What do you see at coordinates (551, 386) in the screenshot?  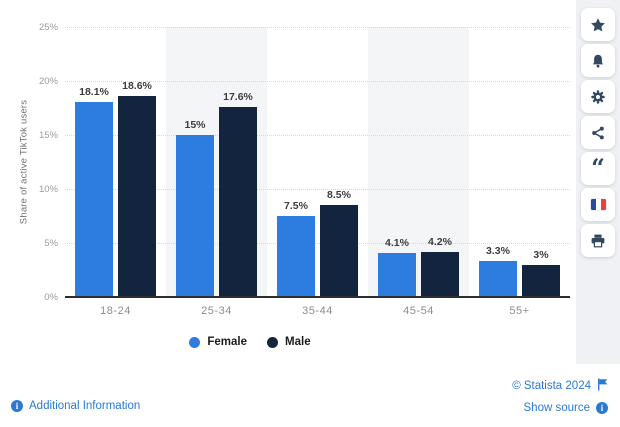 I see `copyright-label: © Statista 2024` at bounding box center [551, 386].